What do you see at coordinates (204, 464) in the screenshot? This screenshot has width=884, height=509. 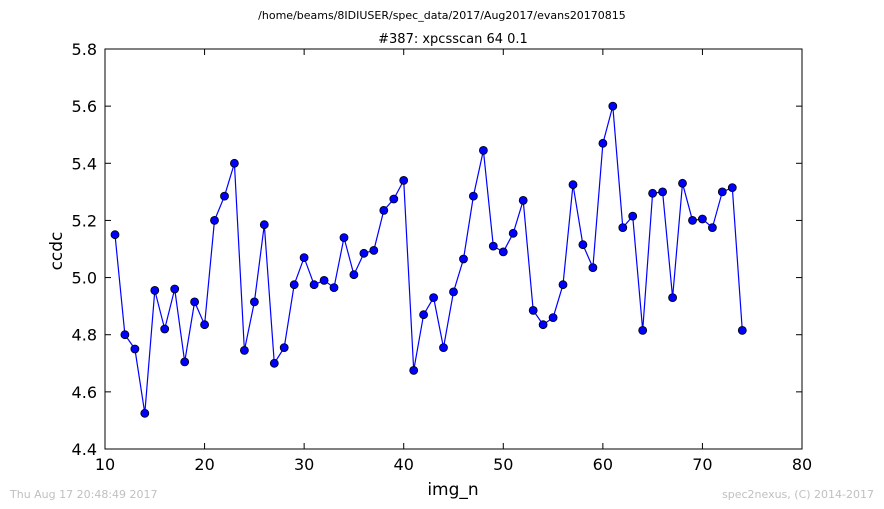 I see `x-tick-label: 20` at bounding box center [204, 464].